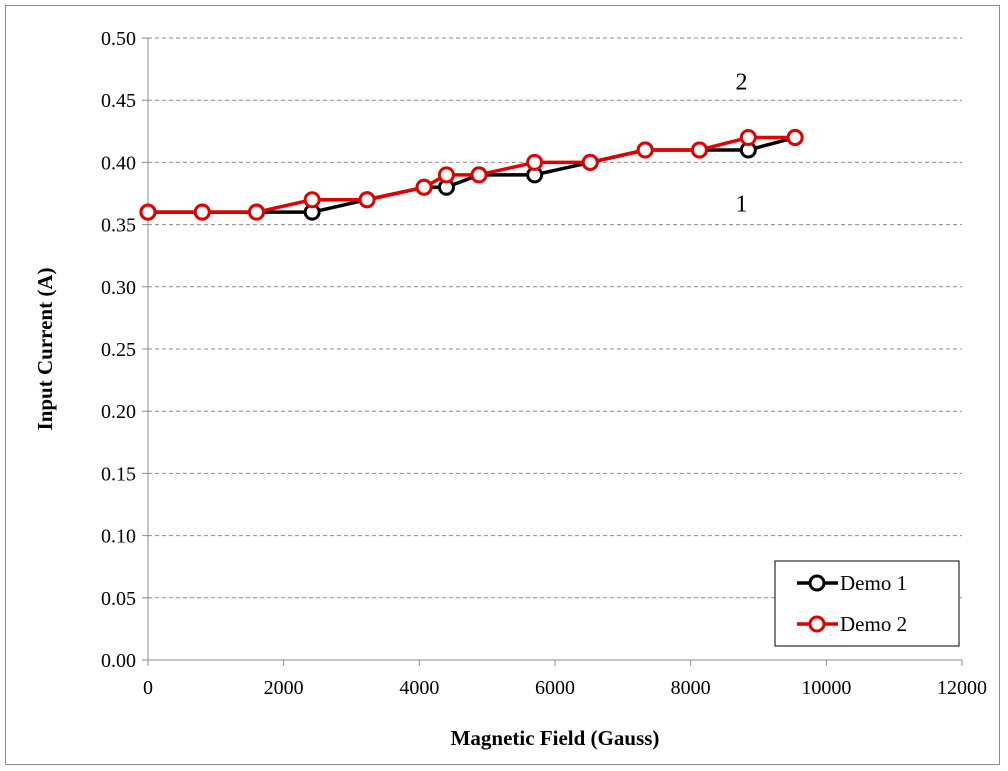 This screenshot has height=771, width=1008. What do you see at coordinates (118, 599) in the screenshot?
I see `y-tick-label: 0.05` at bounding box center [118, 599].